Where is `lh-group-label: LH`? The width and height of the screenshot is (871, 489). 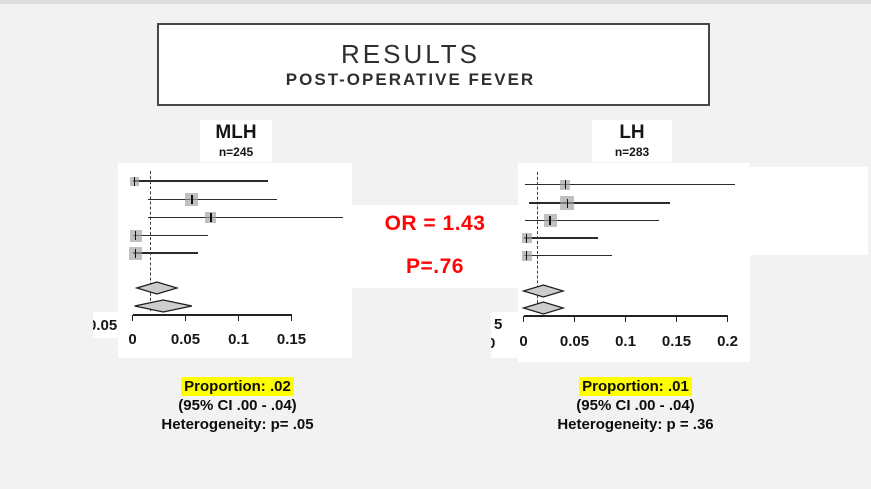 lh-group-label: LH is located at coordinates (632, 132).